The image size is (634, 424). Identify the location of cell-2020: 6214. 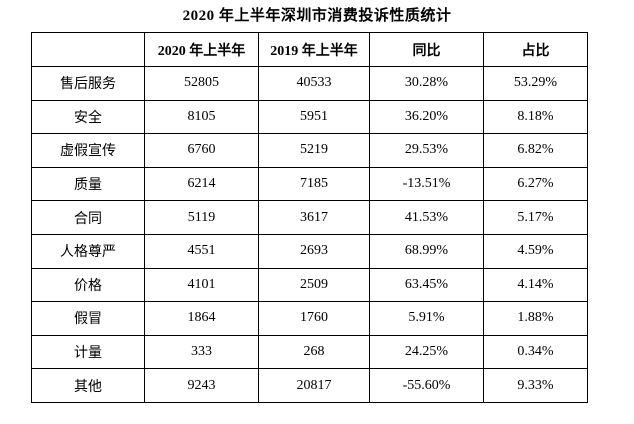
(201, 184).